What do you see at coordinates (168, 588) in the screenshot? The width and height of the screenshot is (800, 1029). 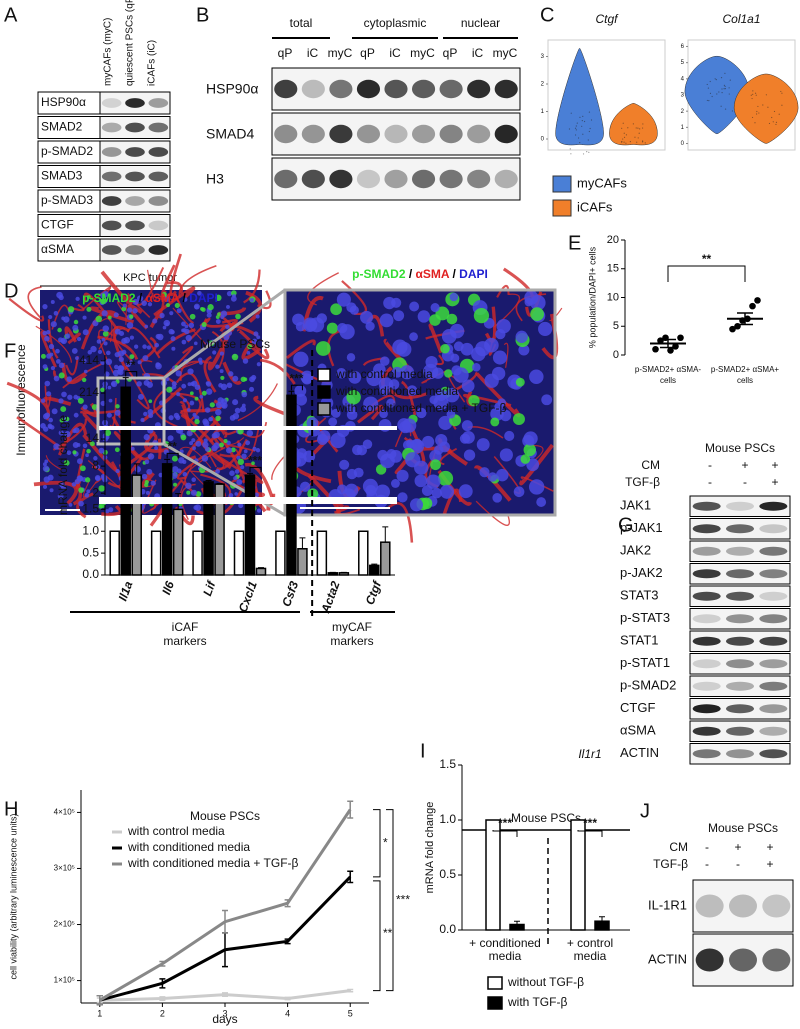 I see `x-tick-label: Il6` at bounding box center [168, 588].